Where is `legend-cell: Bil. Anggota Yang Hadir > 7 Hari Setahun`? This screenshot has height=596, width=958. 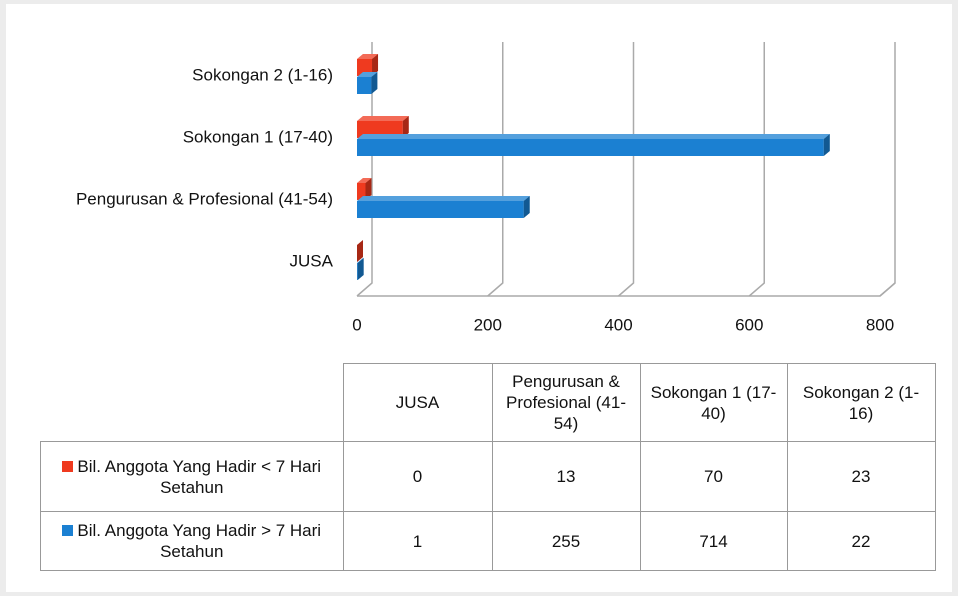
legend-cell: Bil. Anggota Yang Hadir > 7 Hari Setahun is located at coordinates (192, 541).